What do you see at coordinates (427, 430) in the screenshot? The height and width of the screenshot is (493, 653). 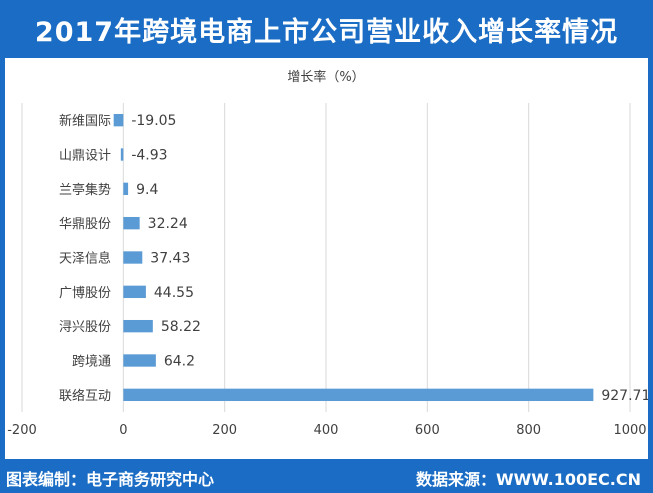 I see `x-tick-label: 600` at bounding box center [427, 430].